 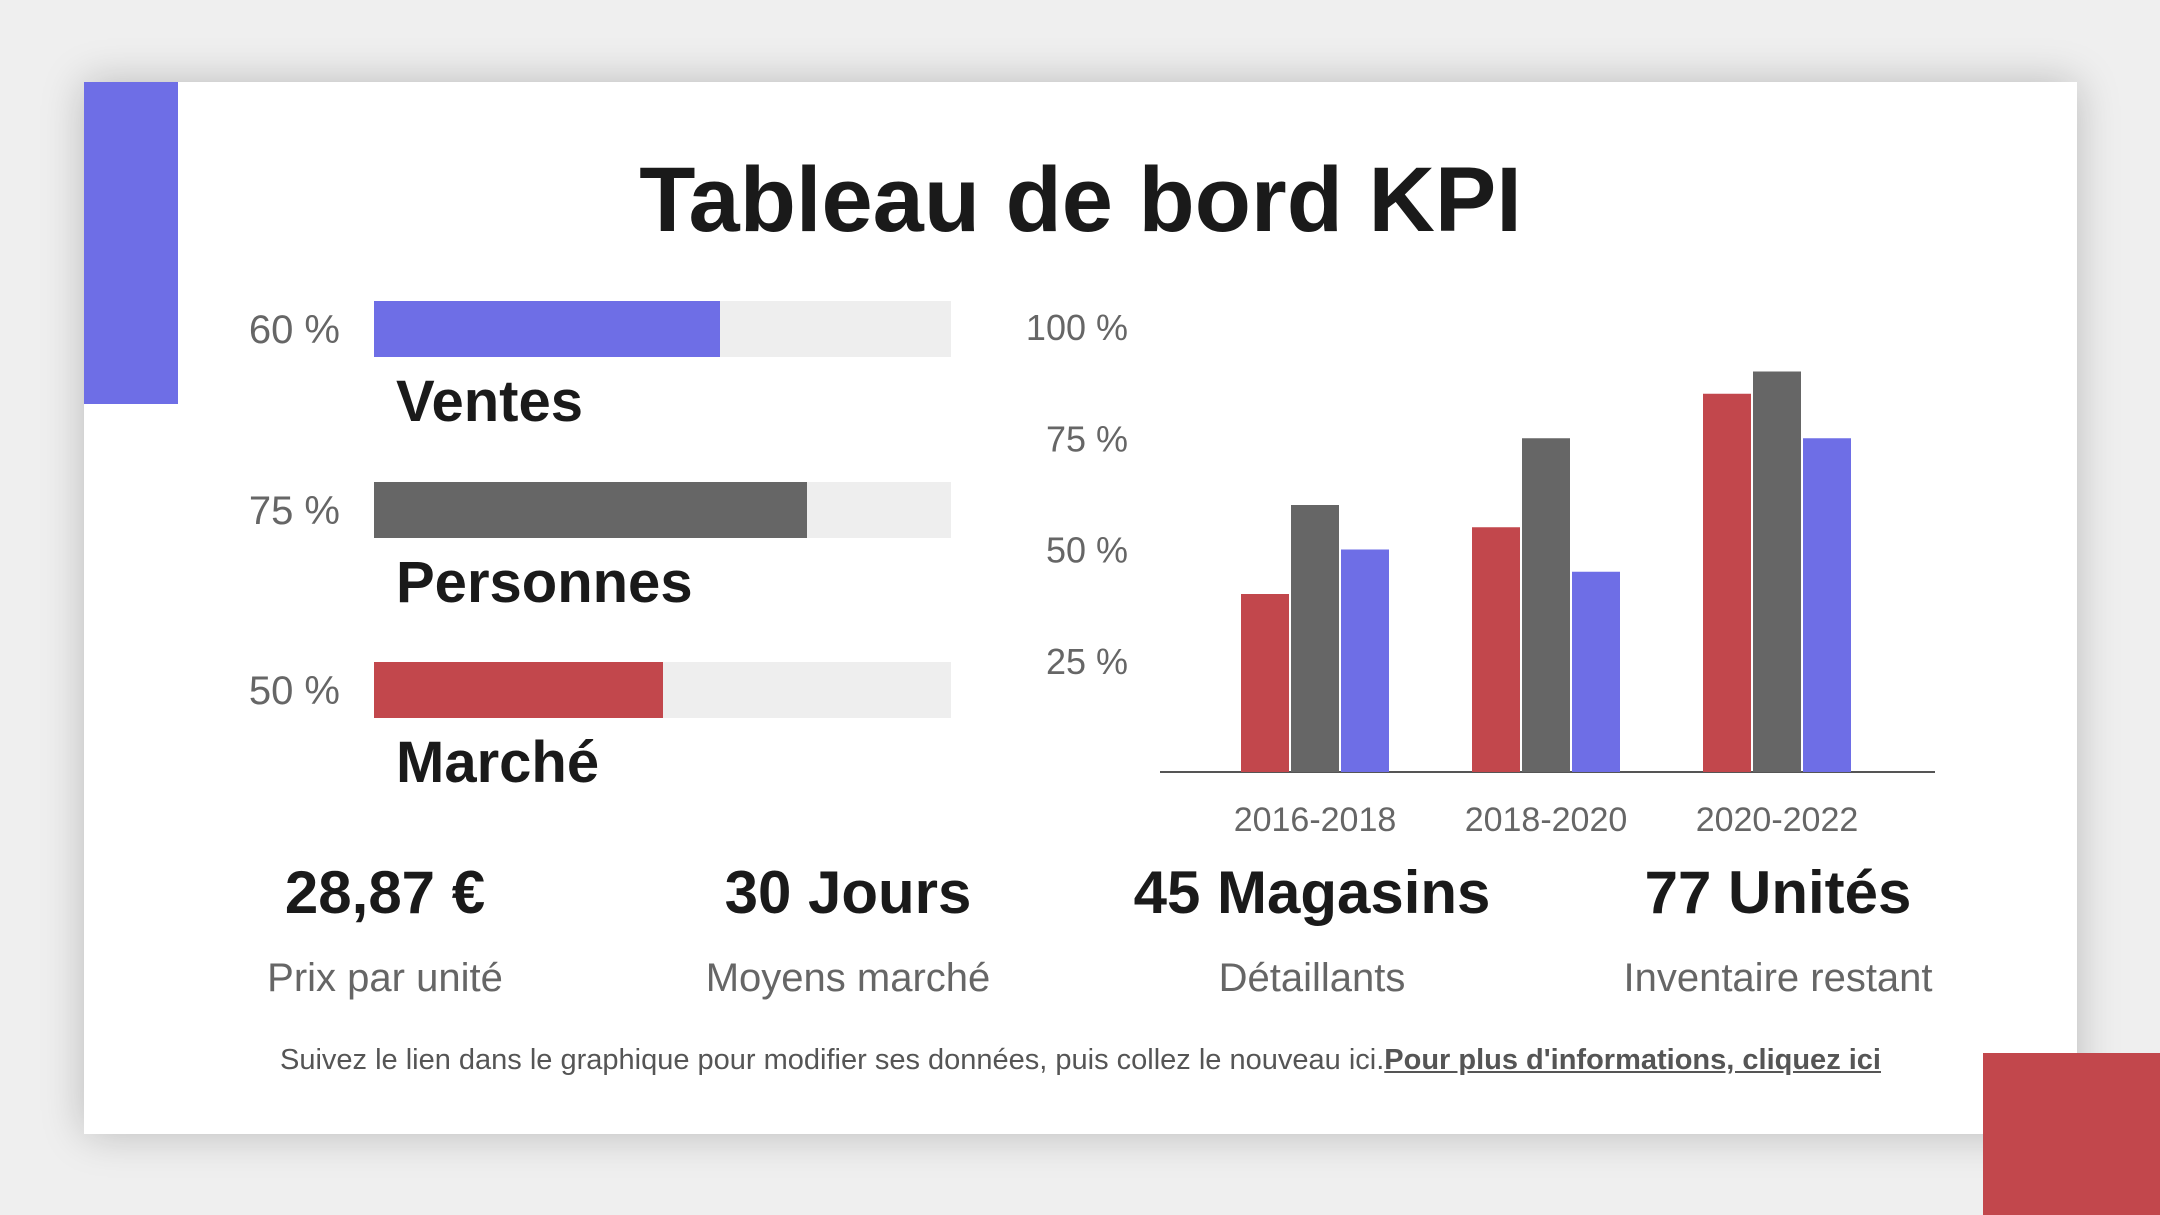 I want to click on kpi-fill-personnes, so click(x=590, y=510).